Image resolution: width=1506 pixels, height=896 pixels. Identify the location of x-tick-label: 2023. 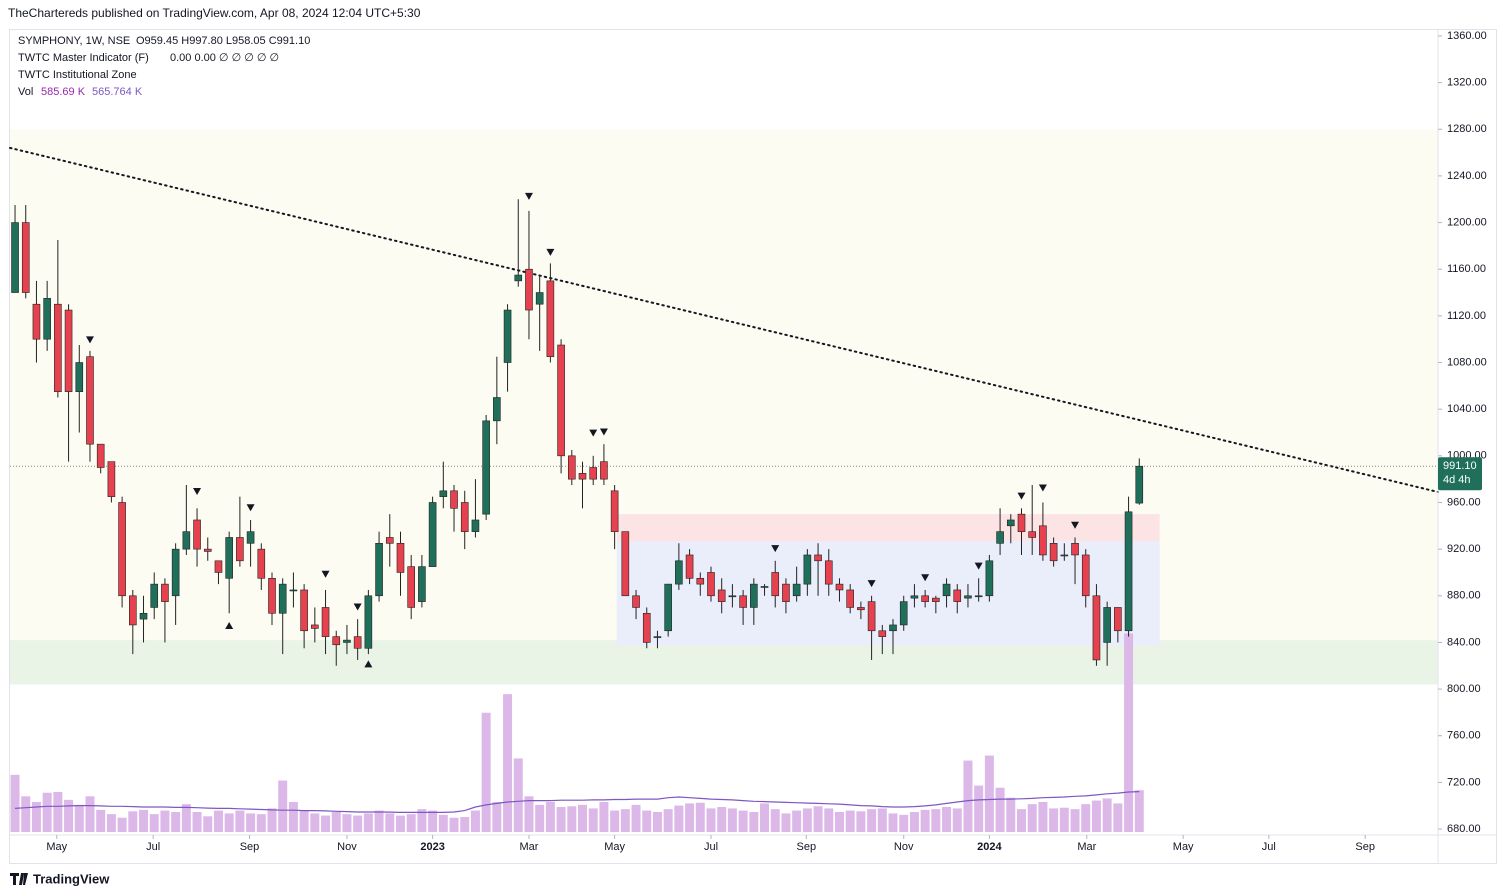
(432, 847).